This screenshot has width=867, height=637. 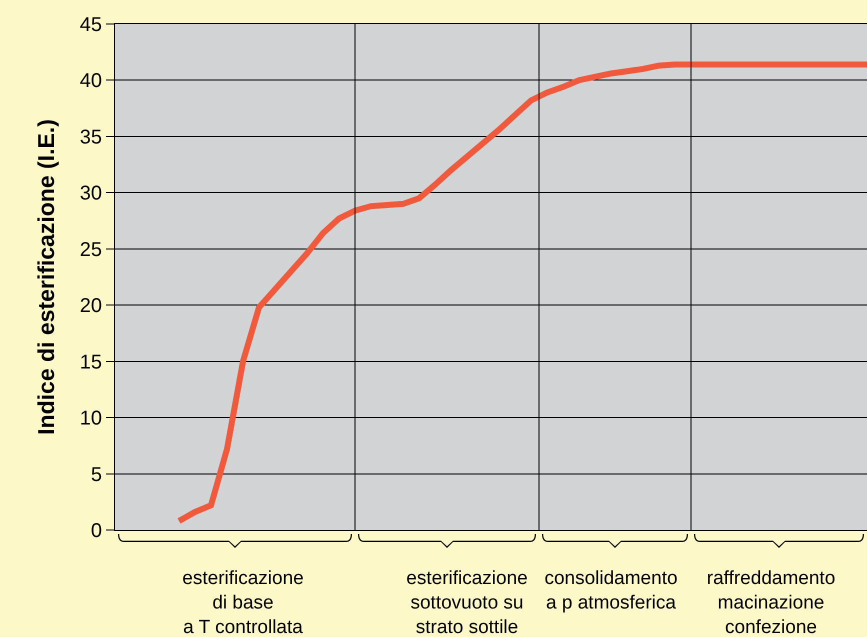 What do you see at coordinates (91, 193) in the screenshot?
I see `y-tick-label: 30` at bounding box center [91, 193].